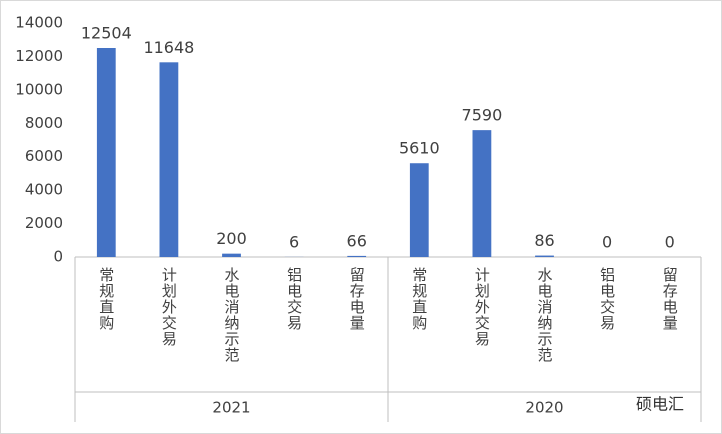 The height and width of the screenshot is (434, 722). I want to click on y-tick-label: 6000, so click(44, 156).